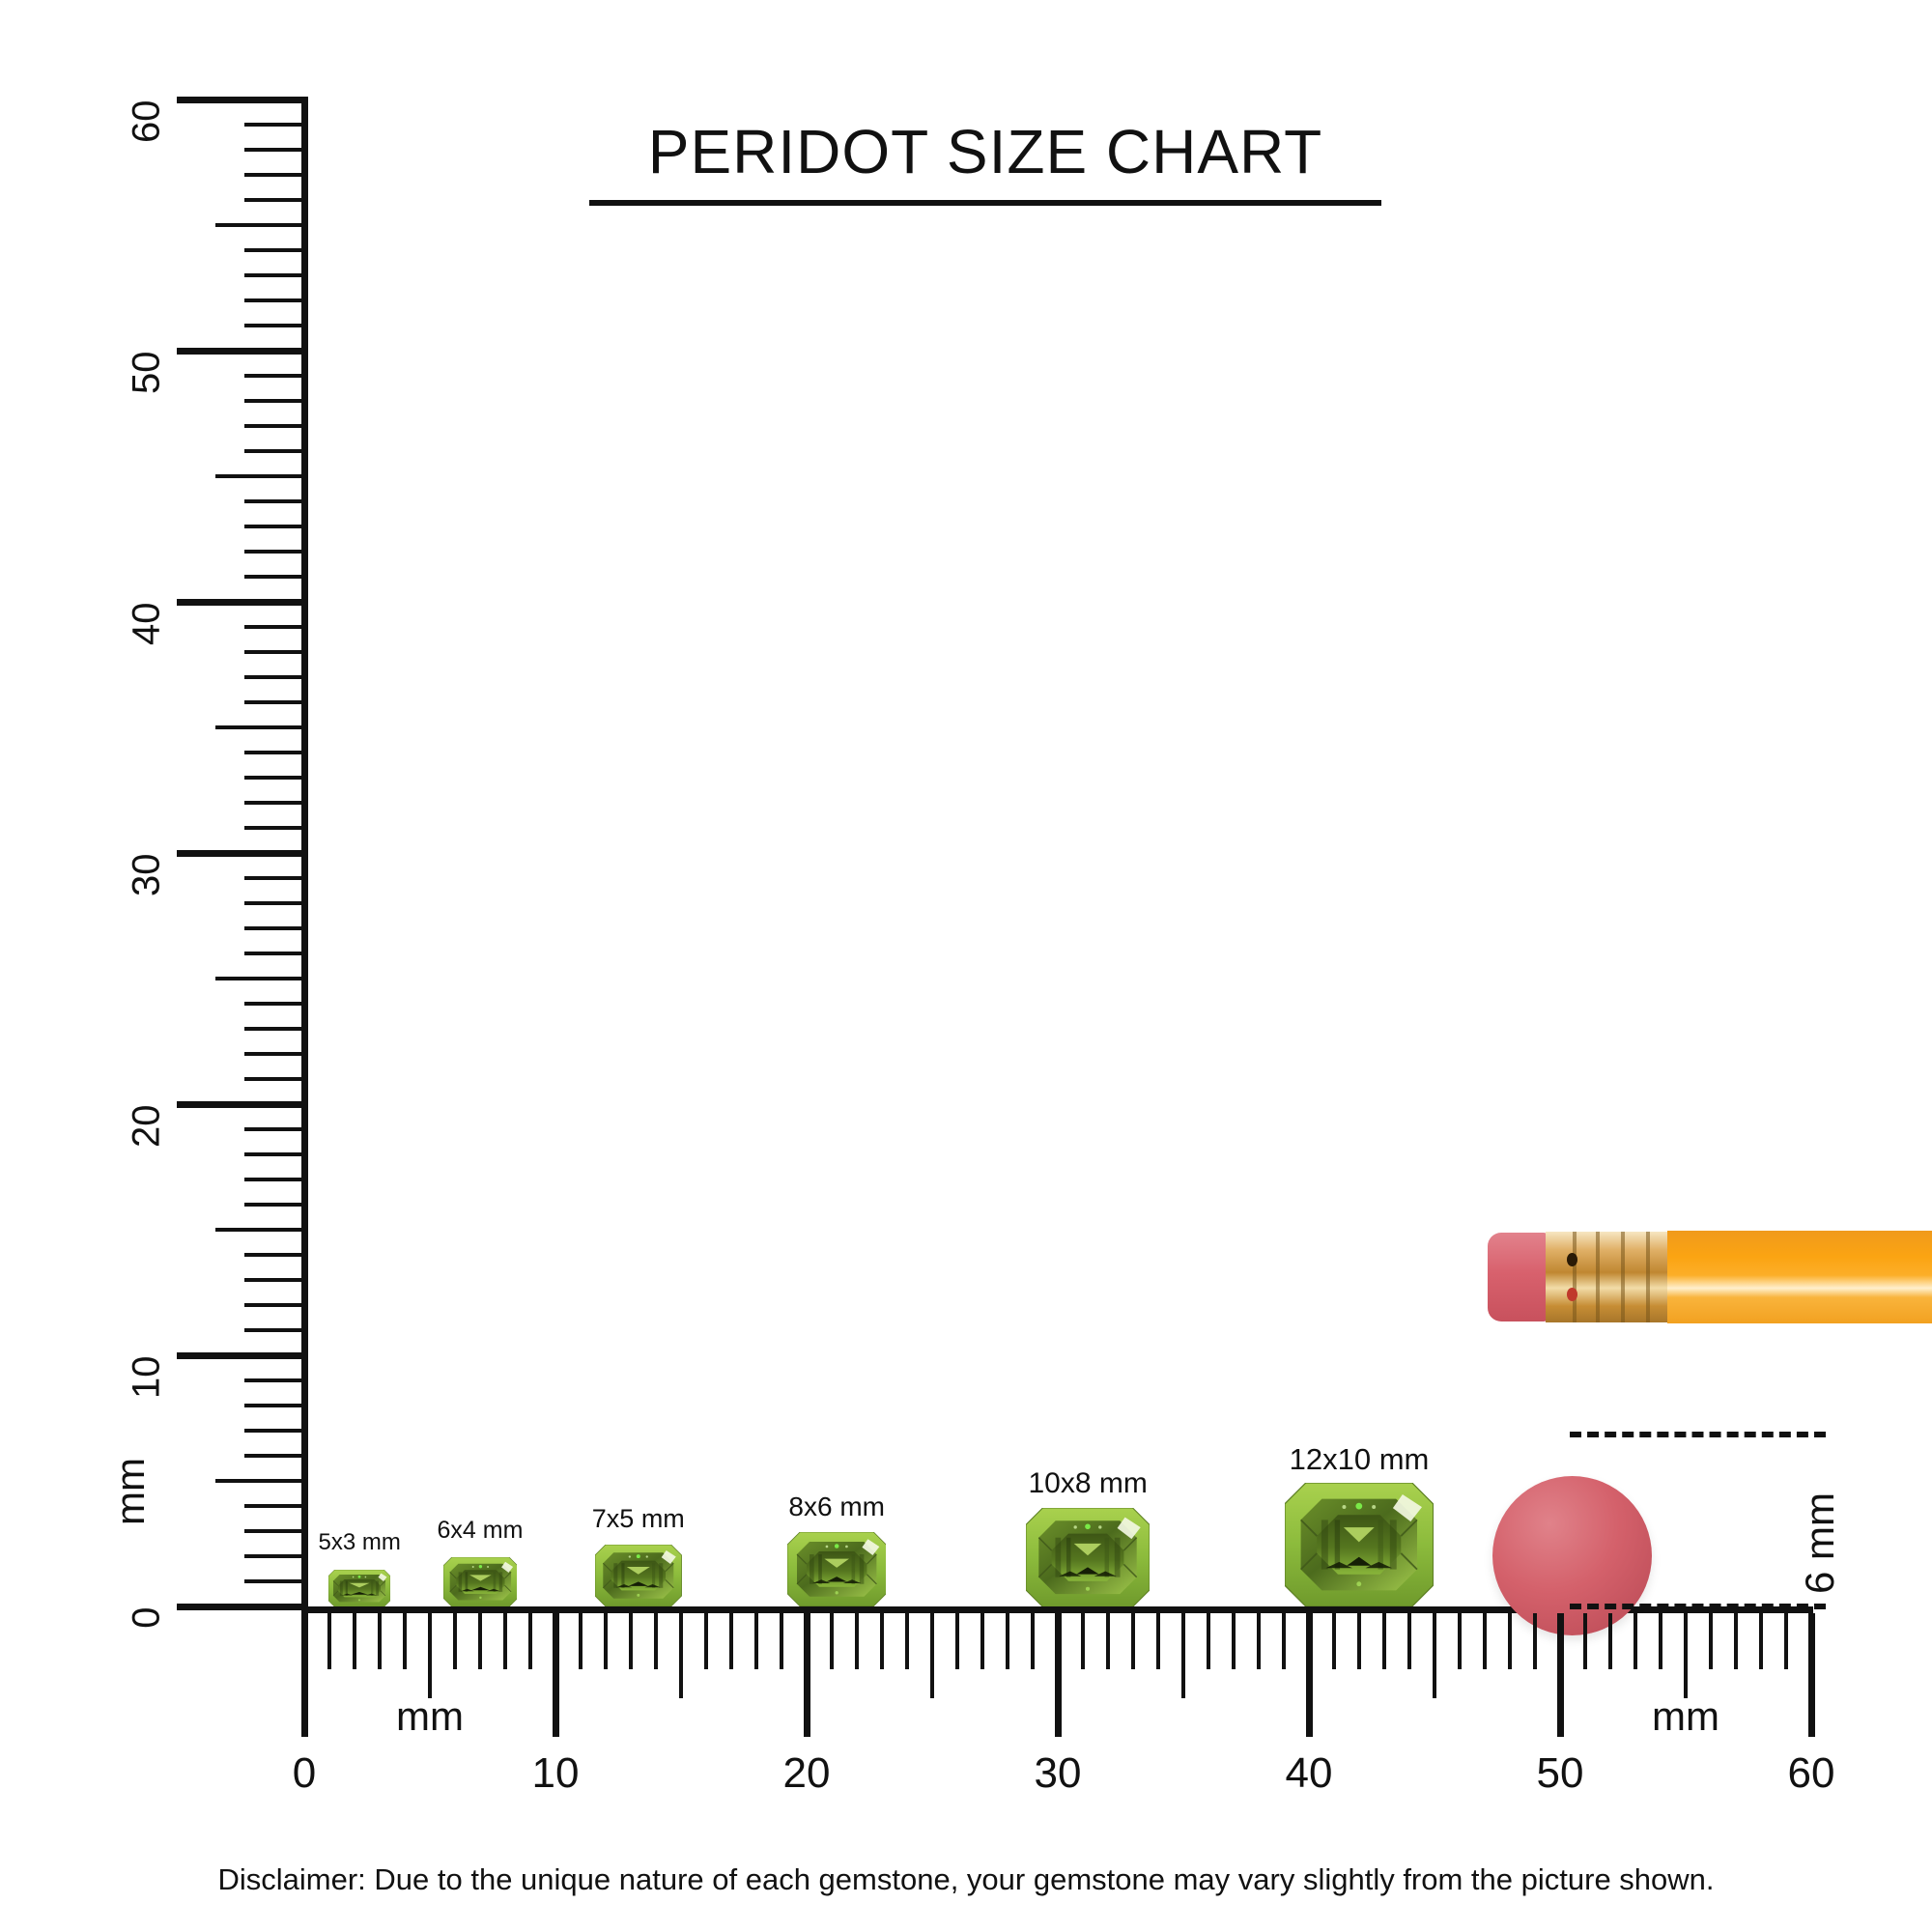 This screenshot has height=1932, width=1932. Describe the element at coordinates (359, 1541) in the screenshot. I see `gemstone-label: 5x3 mm` at that location.